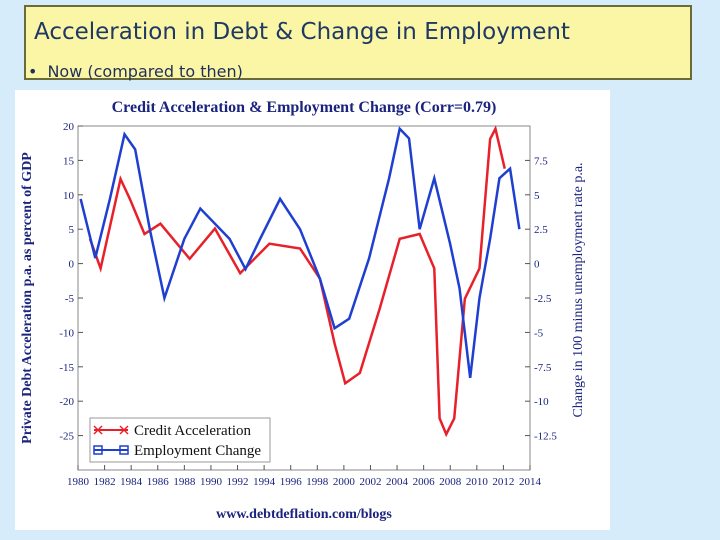 The image size is (720, 540). I want to click on x-tick-label: 1982, so click(105, 482).